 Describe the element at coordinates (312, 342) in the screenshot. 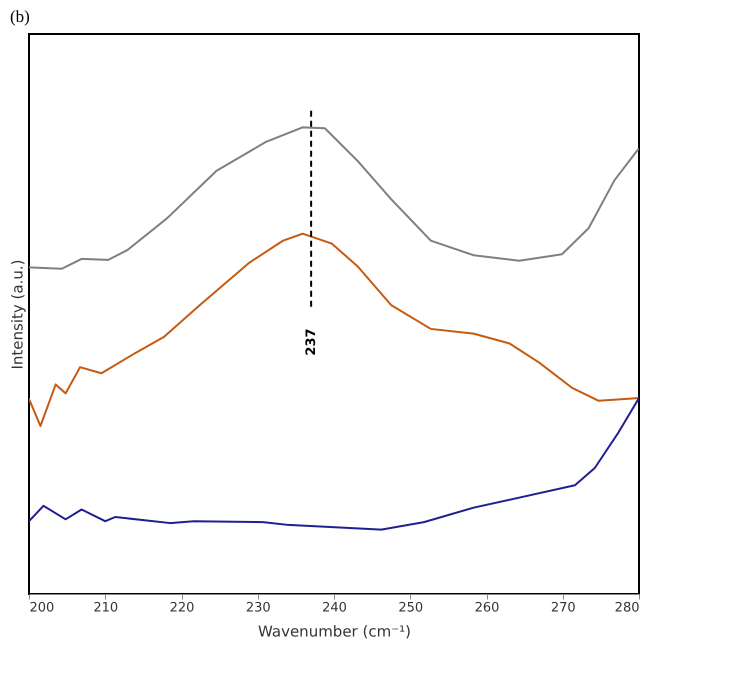

I see `ref-line-label: 237` at that location.